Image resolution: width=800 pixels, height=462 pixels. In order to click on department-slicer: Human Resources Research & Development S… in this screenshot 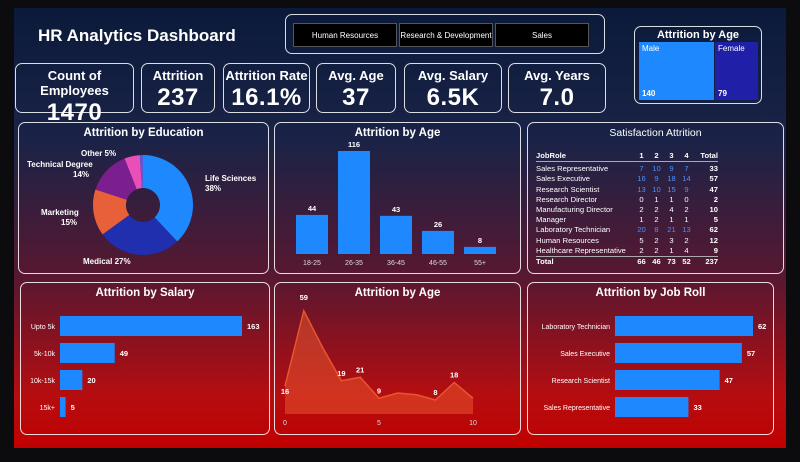, I will do `click(445, 34)`.